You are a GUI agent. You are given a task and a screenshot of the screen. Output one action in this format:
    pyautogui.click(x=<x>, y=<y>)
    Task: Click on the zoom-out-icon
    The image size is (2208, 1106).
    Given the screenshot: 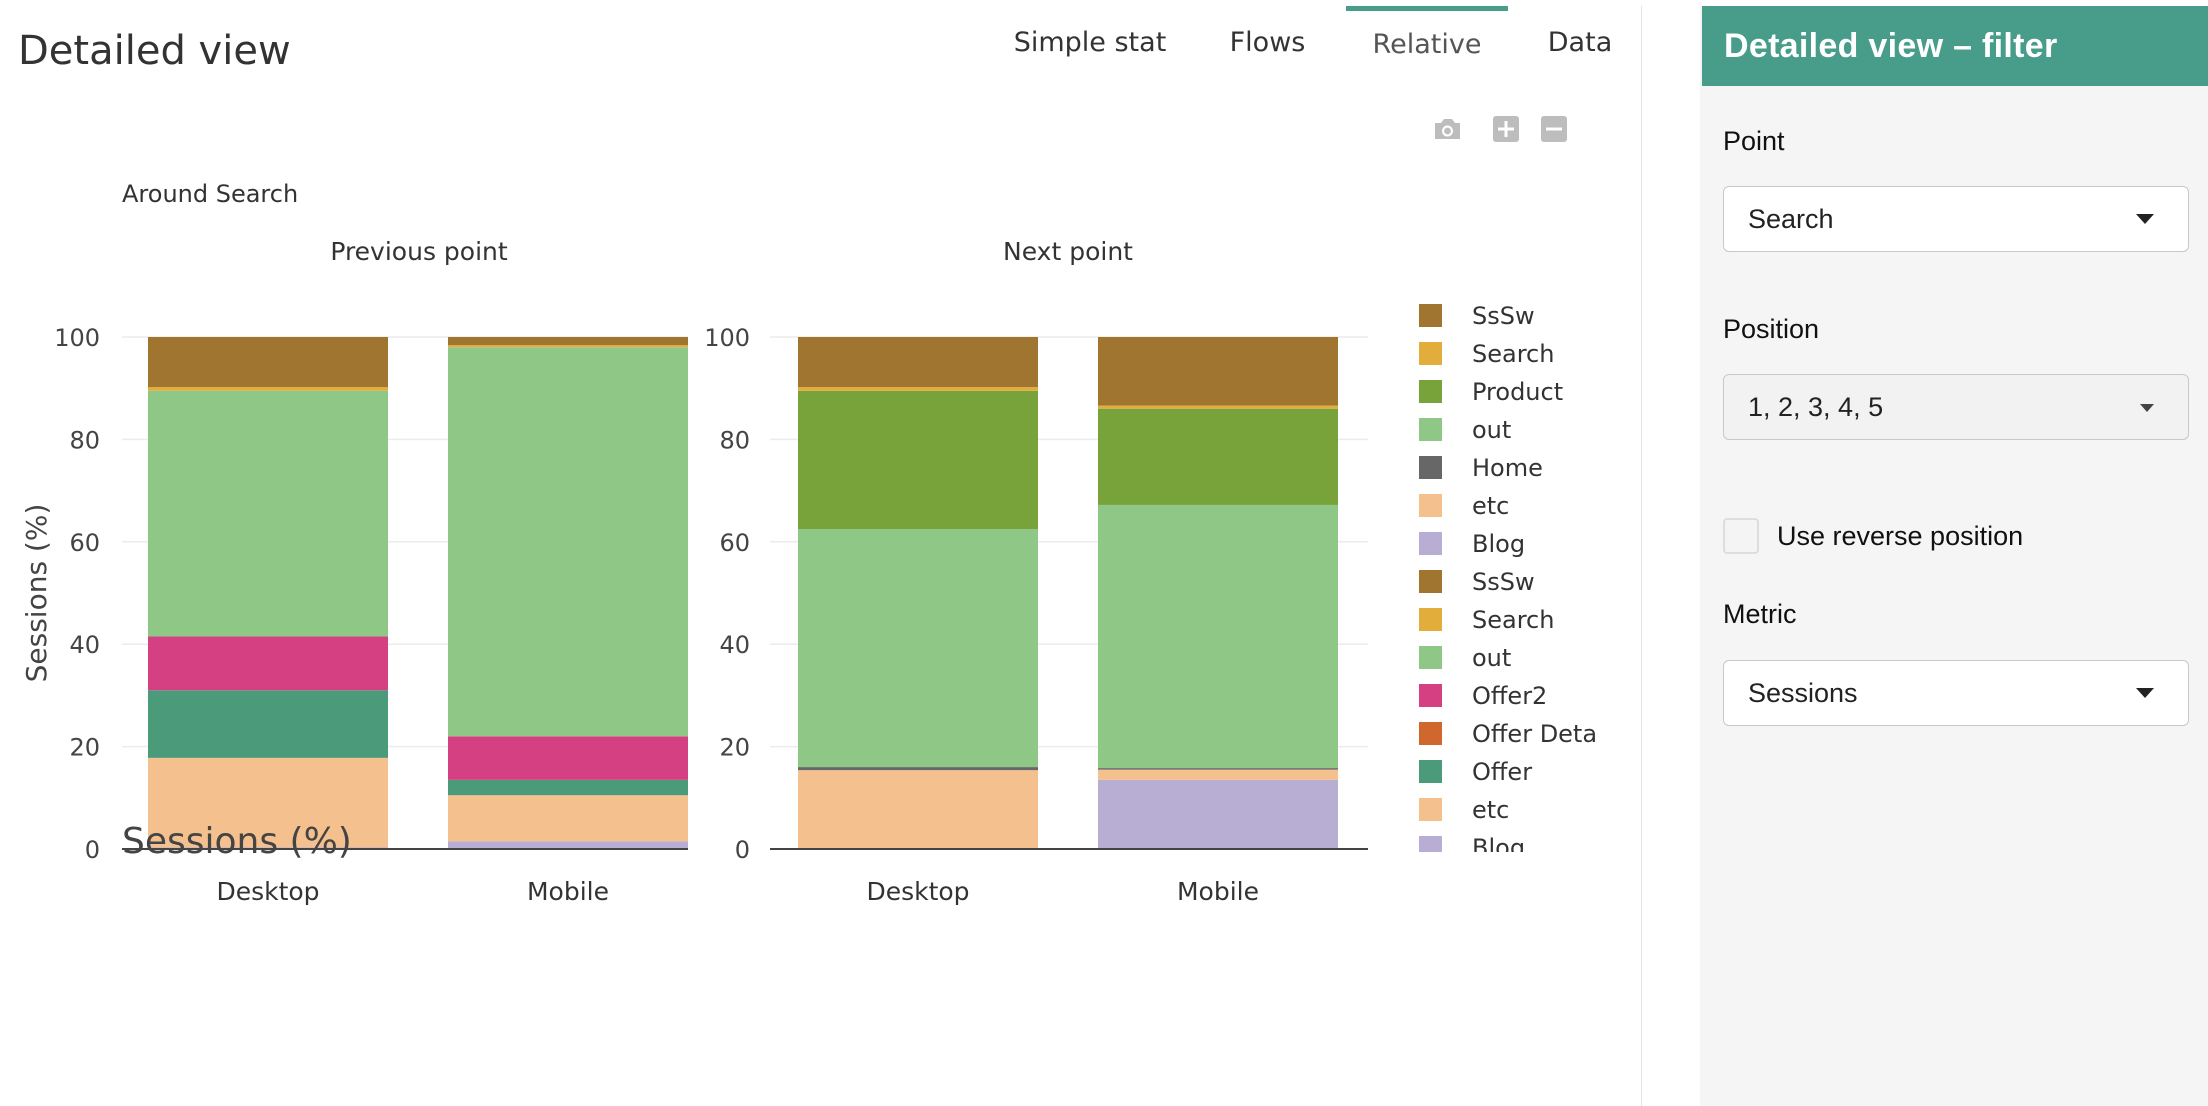 What is the action you would take?
    pyautogui.click(x=1554, y=129)
    